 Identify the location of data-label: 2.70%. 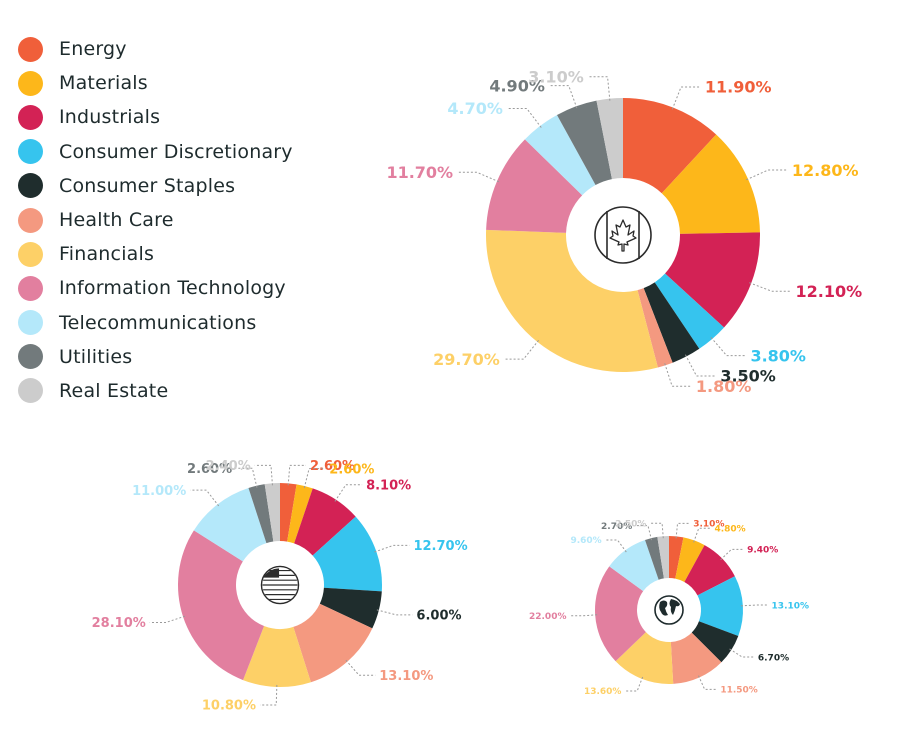
(616, 527).